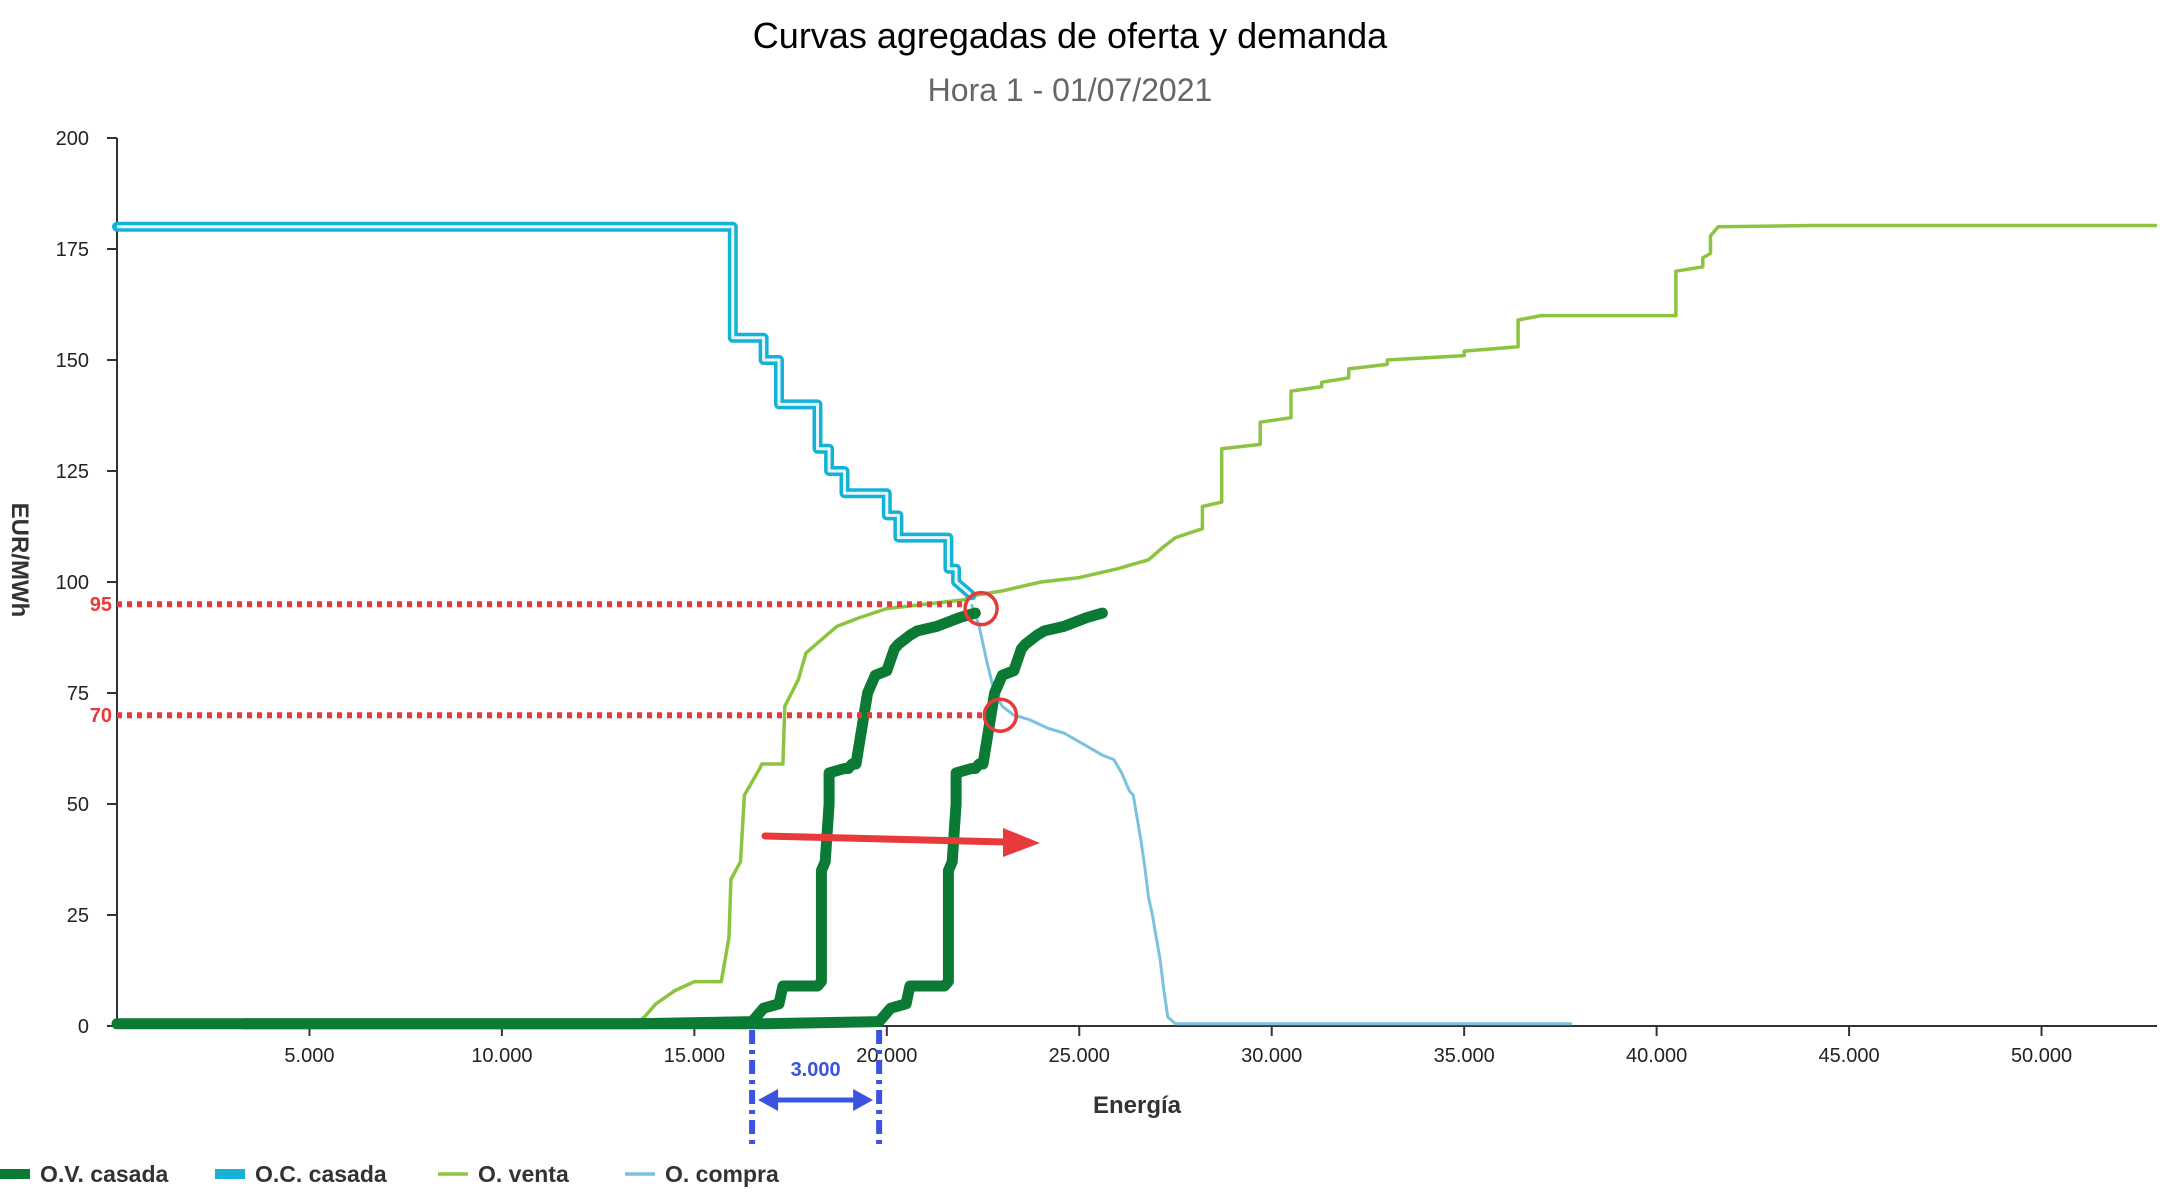  I want to click on y-tick-label: 0, so click(83, 1027).